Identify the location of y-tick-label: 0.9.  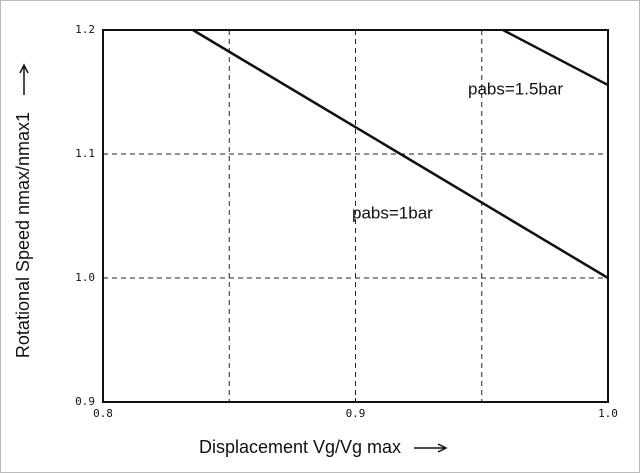
(85, 401).